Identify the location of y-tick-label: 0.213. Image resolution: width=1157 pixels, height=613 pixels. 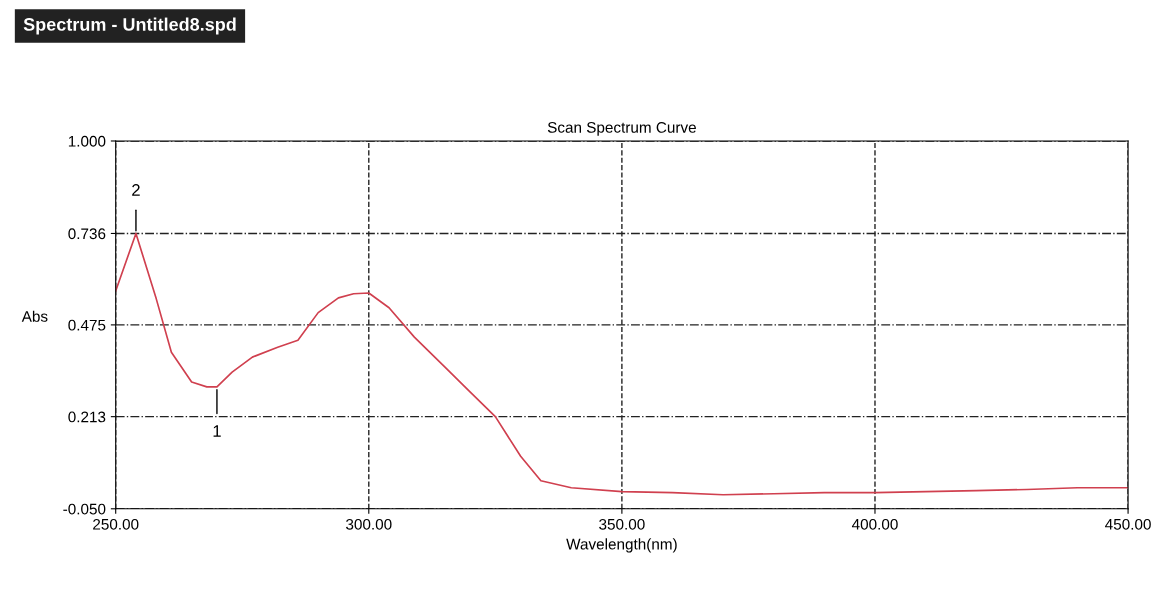
(87, 417).